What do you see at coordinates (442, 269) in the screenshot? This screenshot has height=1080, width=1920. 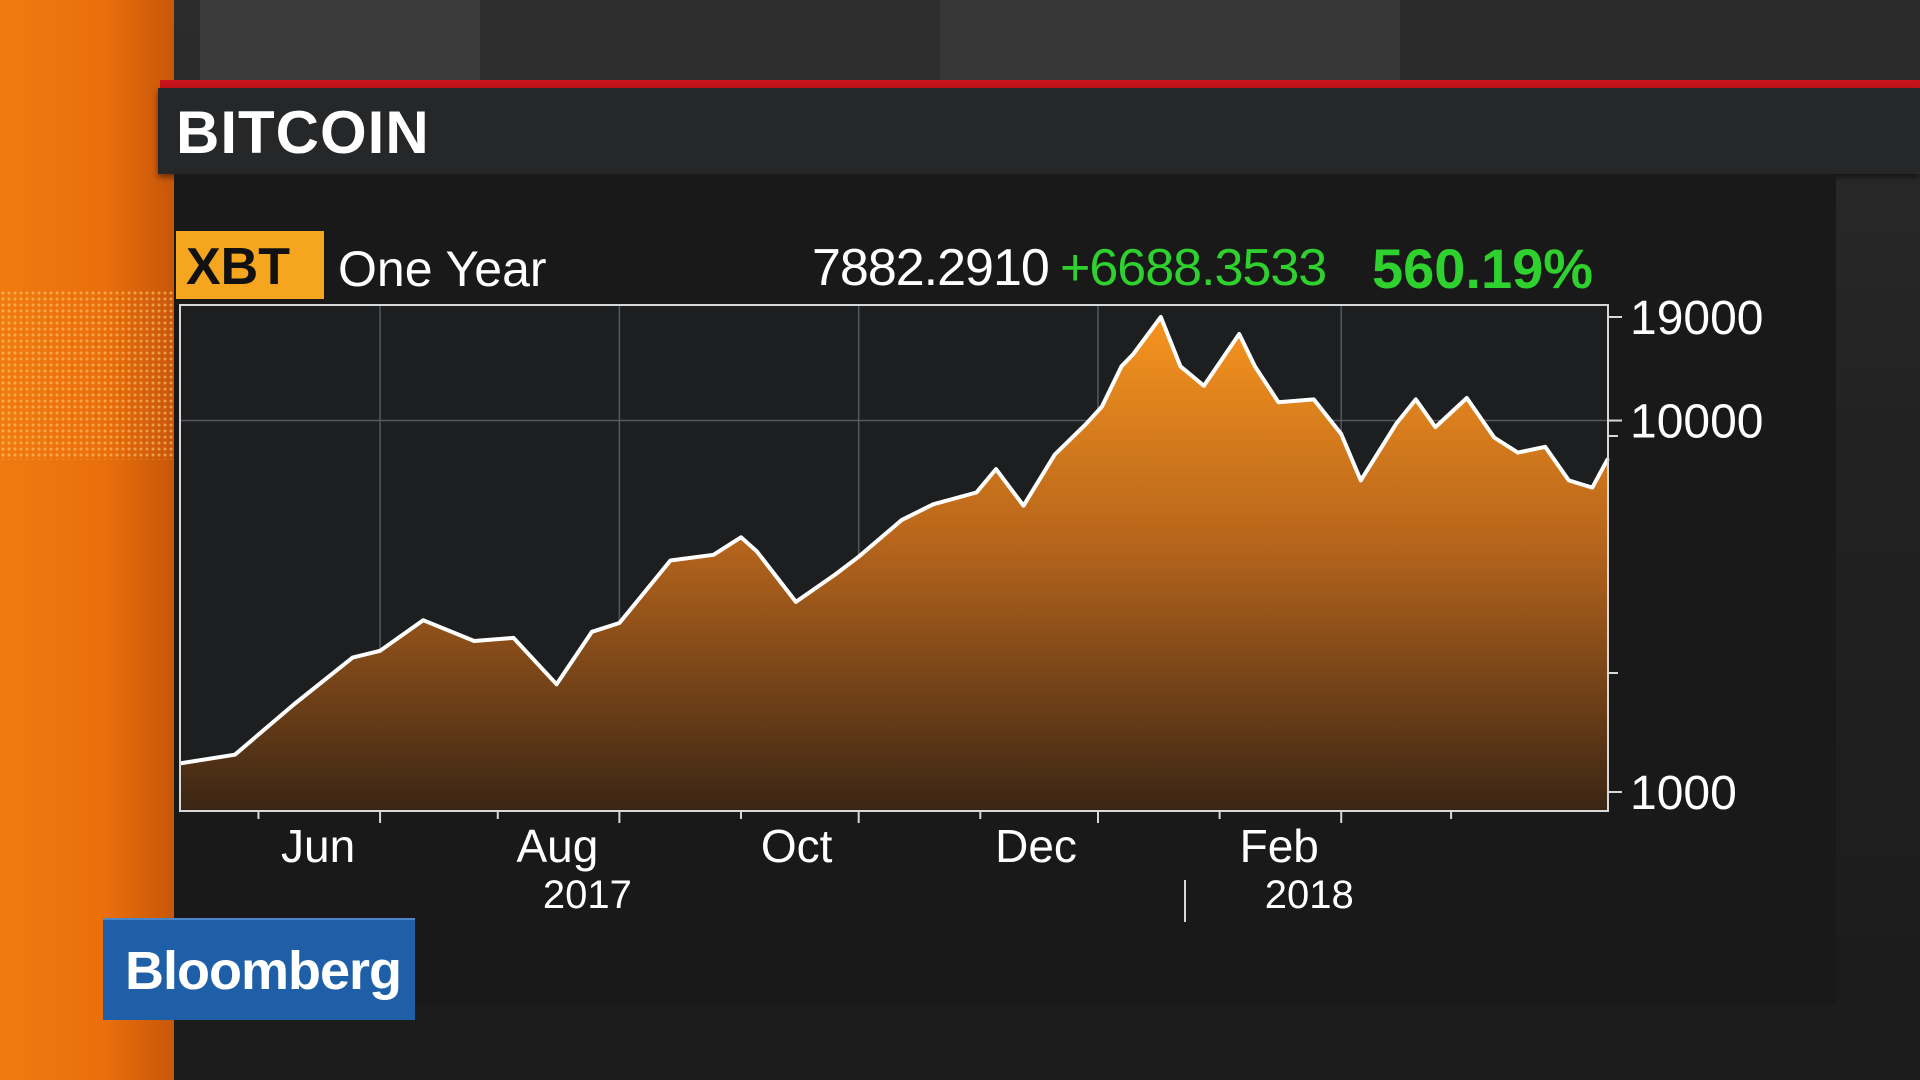 I see `period-label: One Year` at bounding box center [442, 269].